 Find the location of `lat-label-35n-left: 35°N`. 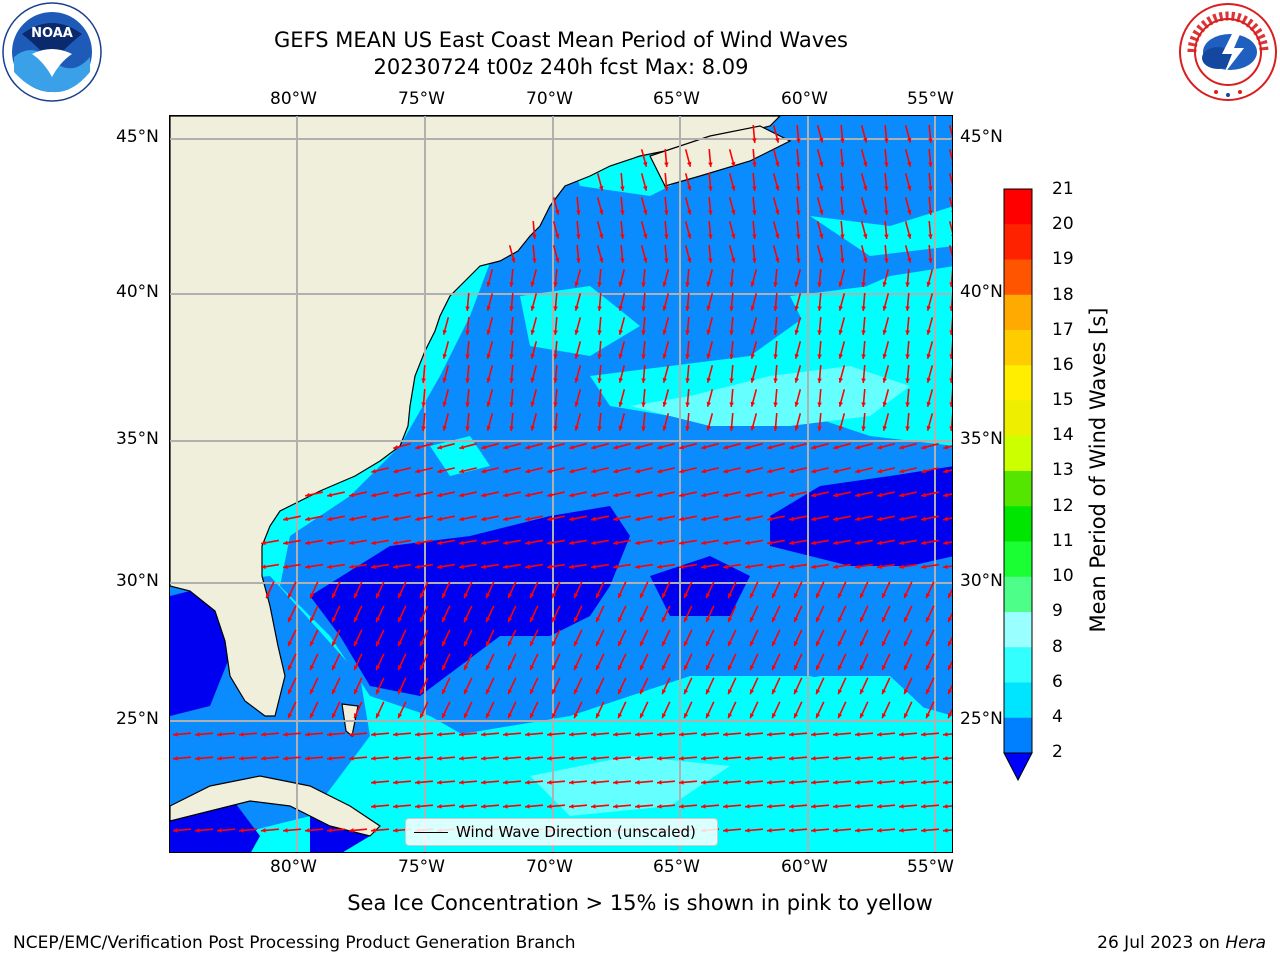

lat-label-35n-left: 35°N is located at coordinates (137, 439).